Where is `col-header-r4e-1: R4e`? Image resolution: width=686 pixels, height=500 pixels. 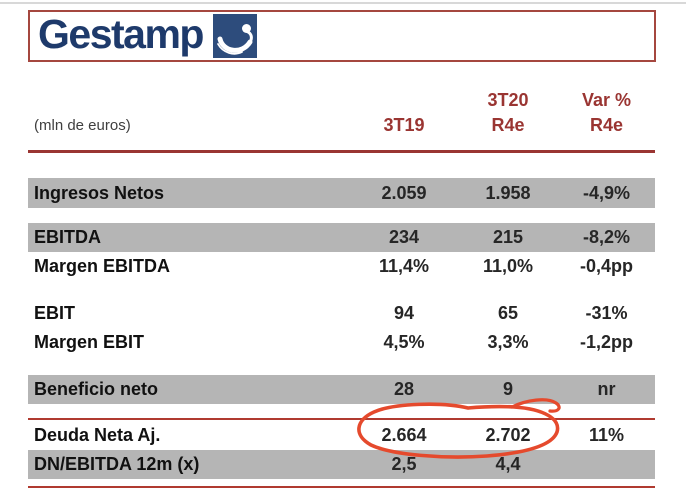 col-header-r4e-1: R4e is located at coordinates (508, 124).